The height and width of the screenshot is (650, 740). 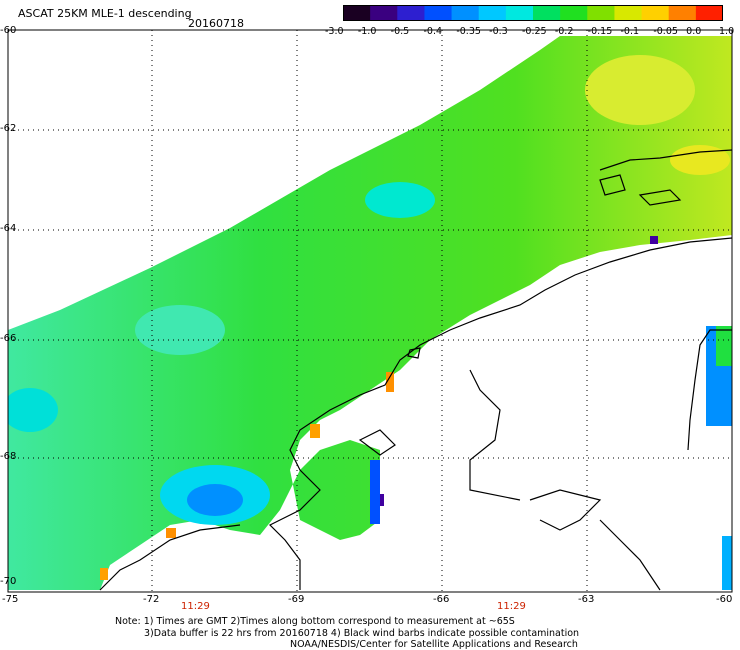 What do you see at coordinates (296, 599) in the screenshot?
I see `x-tick-label: -69` at bounding box center [296, 599].